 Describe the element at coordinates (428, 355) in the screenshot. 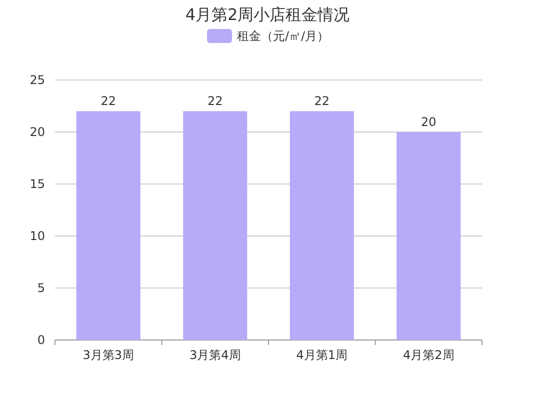

I see `x-tick-label: 4月第2周` at that location.